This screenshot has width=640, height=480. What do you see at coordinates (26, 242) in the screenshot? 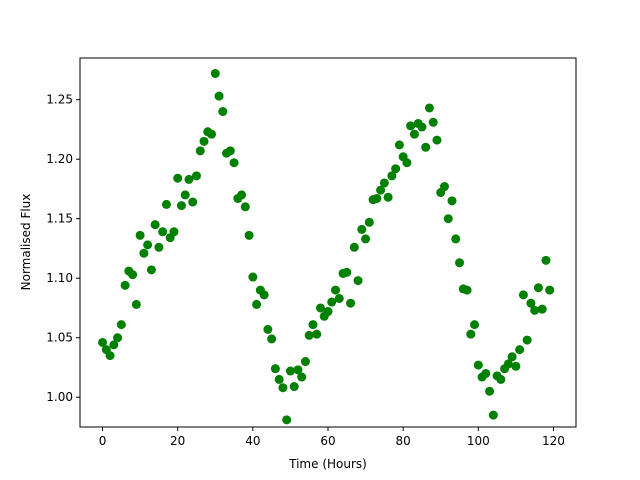
I see `y-axis-label: Normalised Flux` at bounding box center [26, 242].